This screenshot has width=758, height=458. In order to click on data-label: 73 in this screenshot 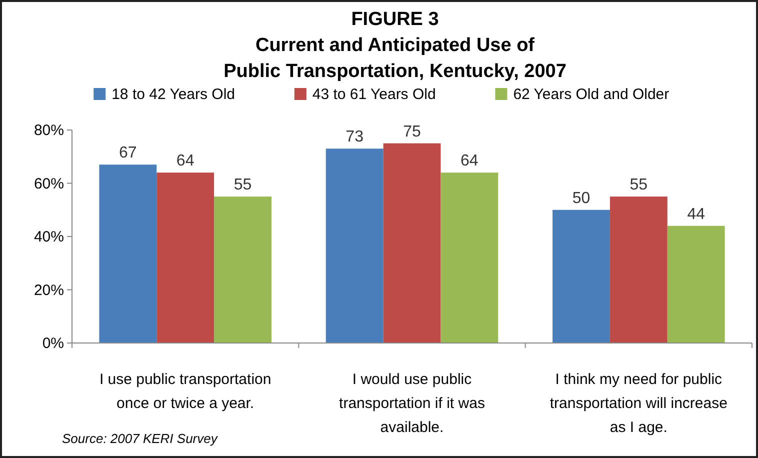, I will do `click(355, 137)`.